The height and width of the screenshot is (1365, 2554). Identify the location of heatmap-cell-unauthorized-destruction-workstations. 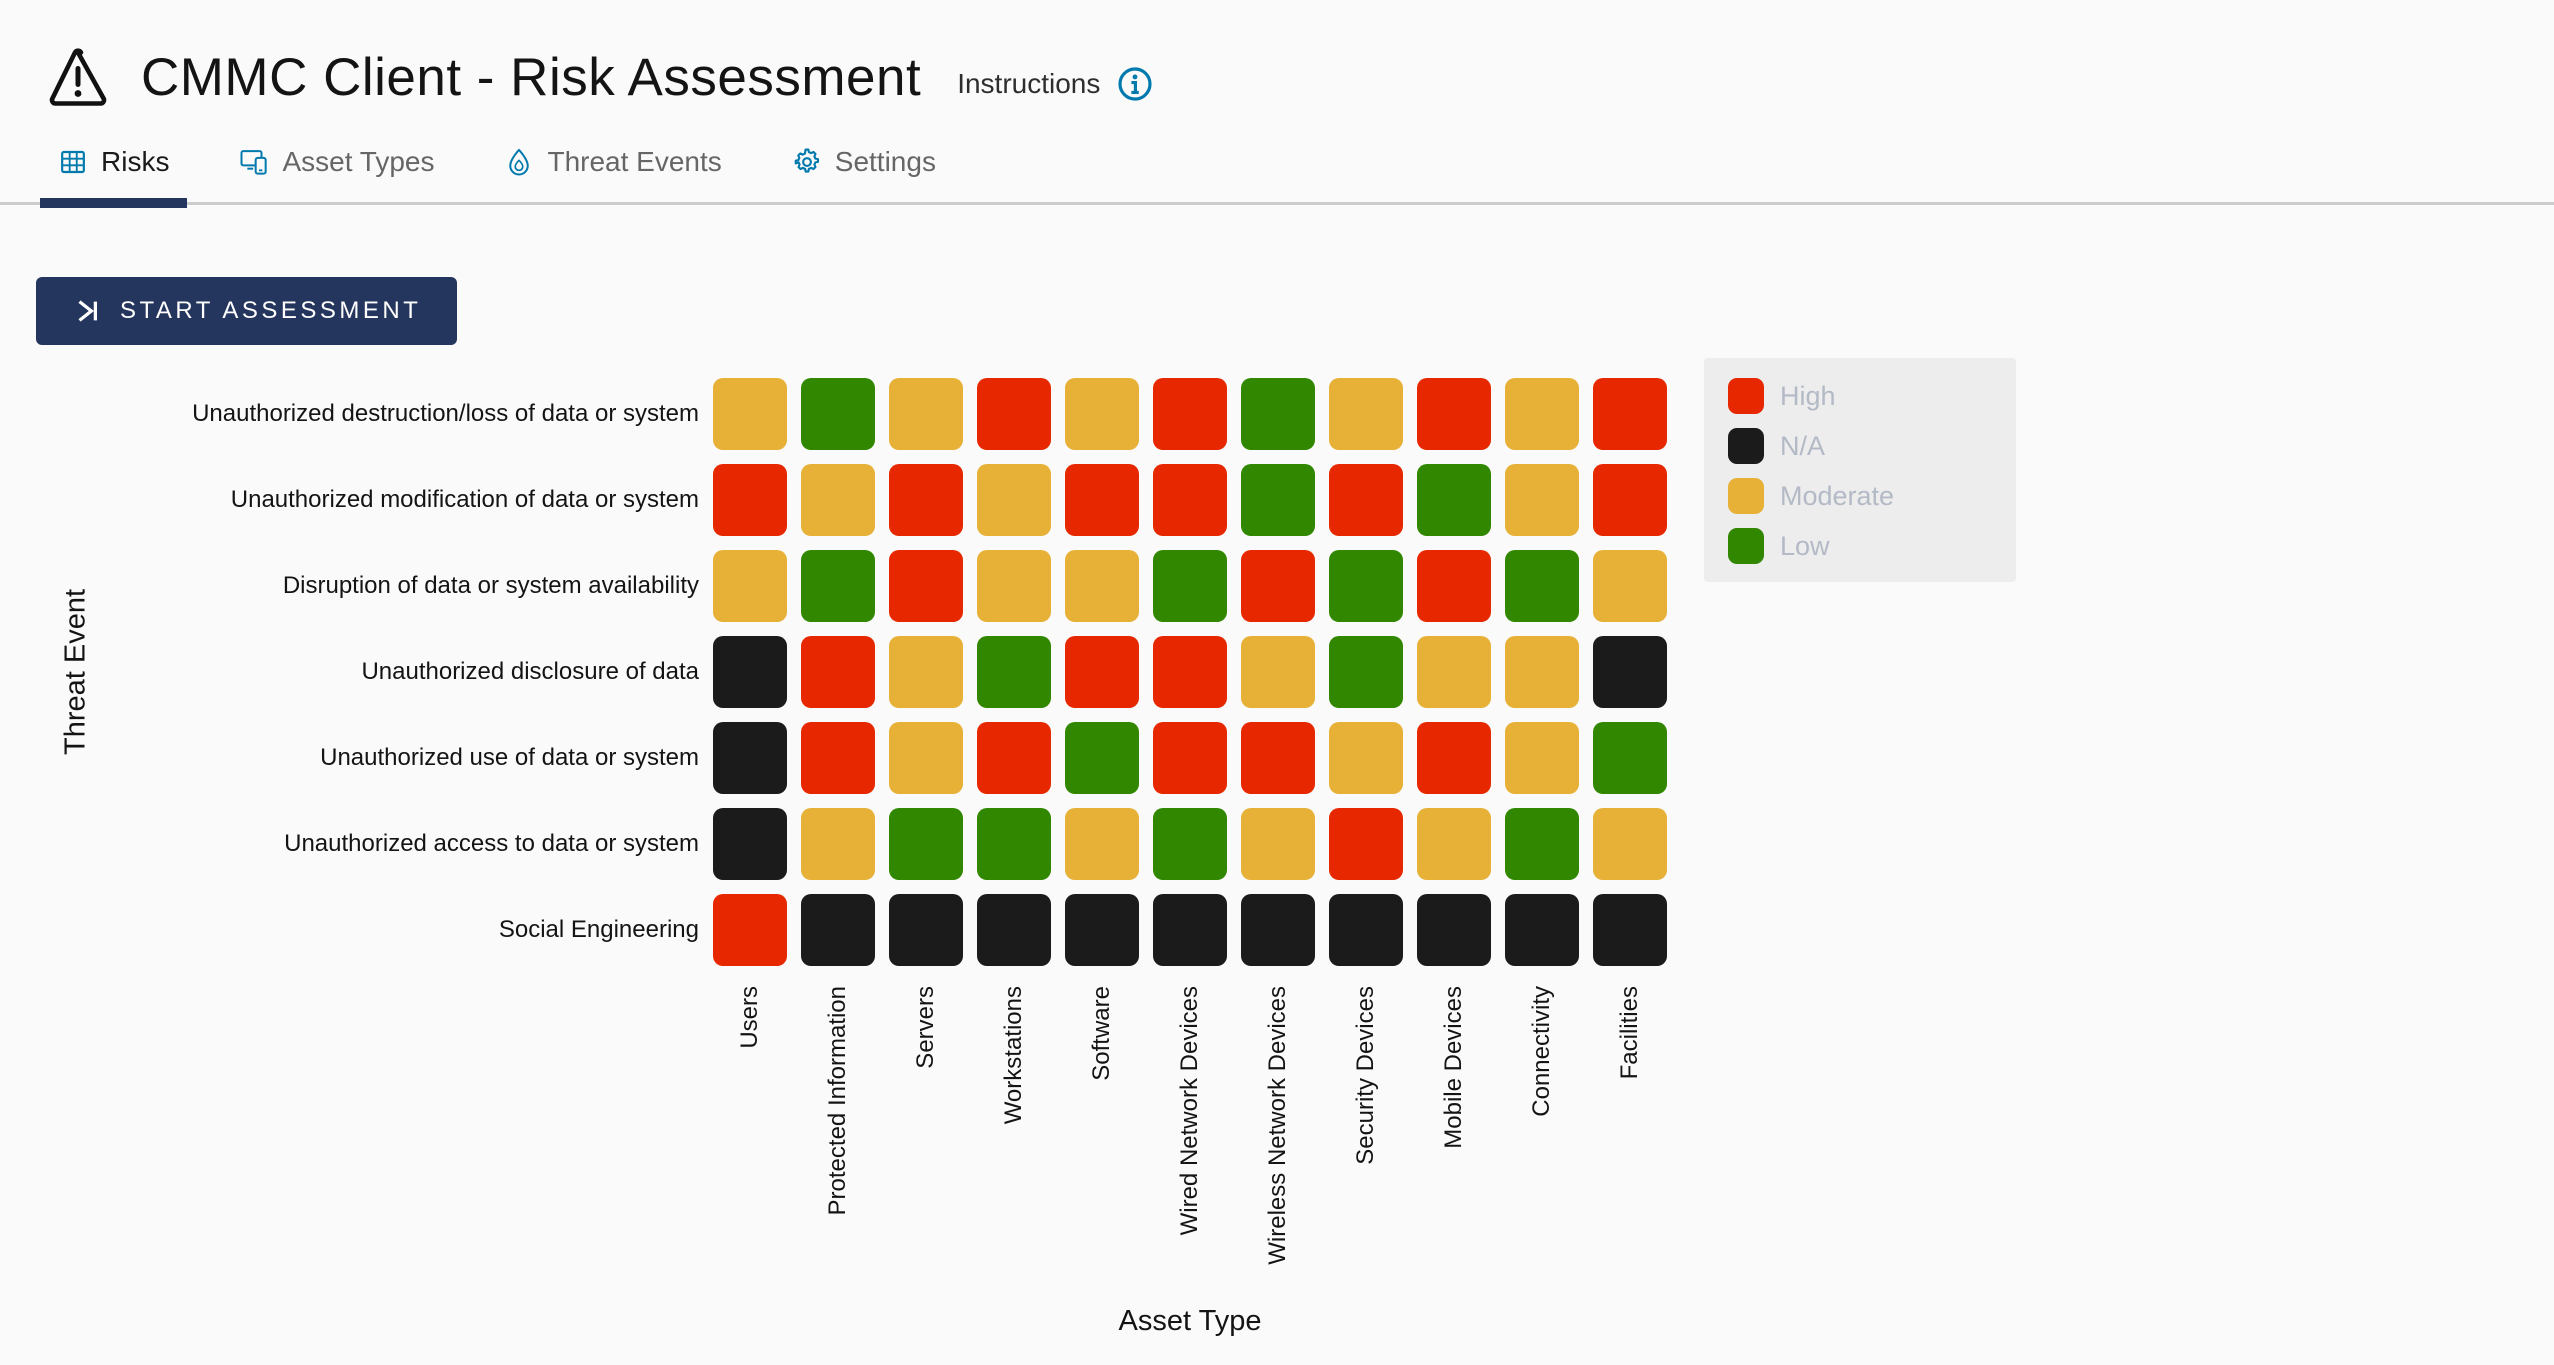
(1014, 414).